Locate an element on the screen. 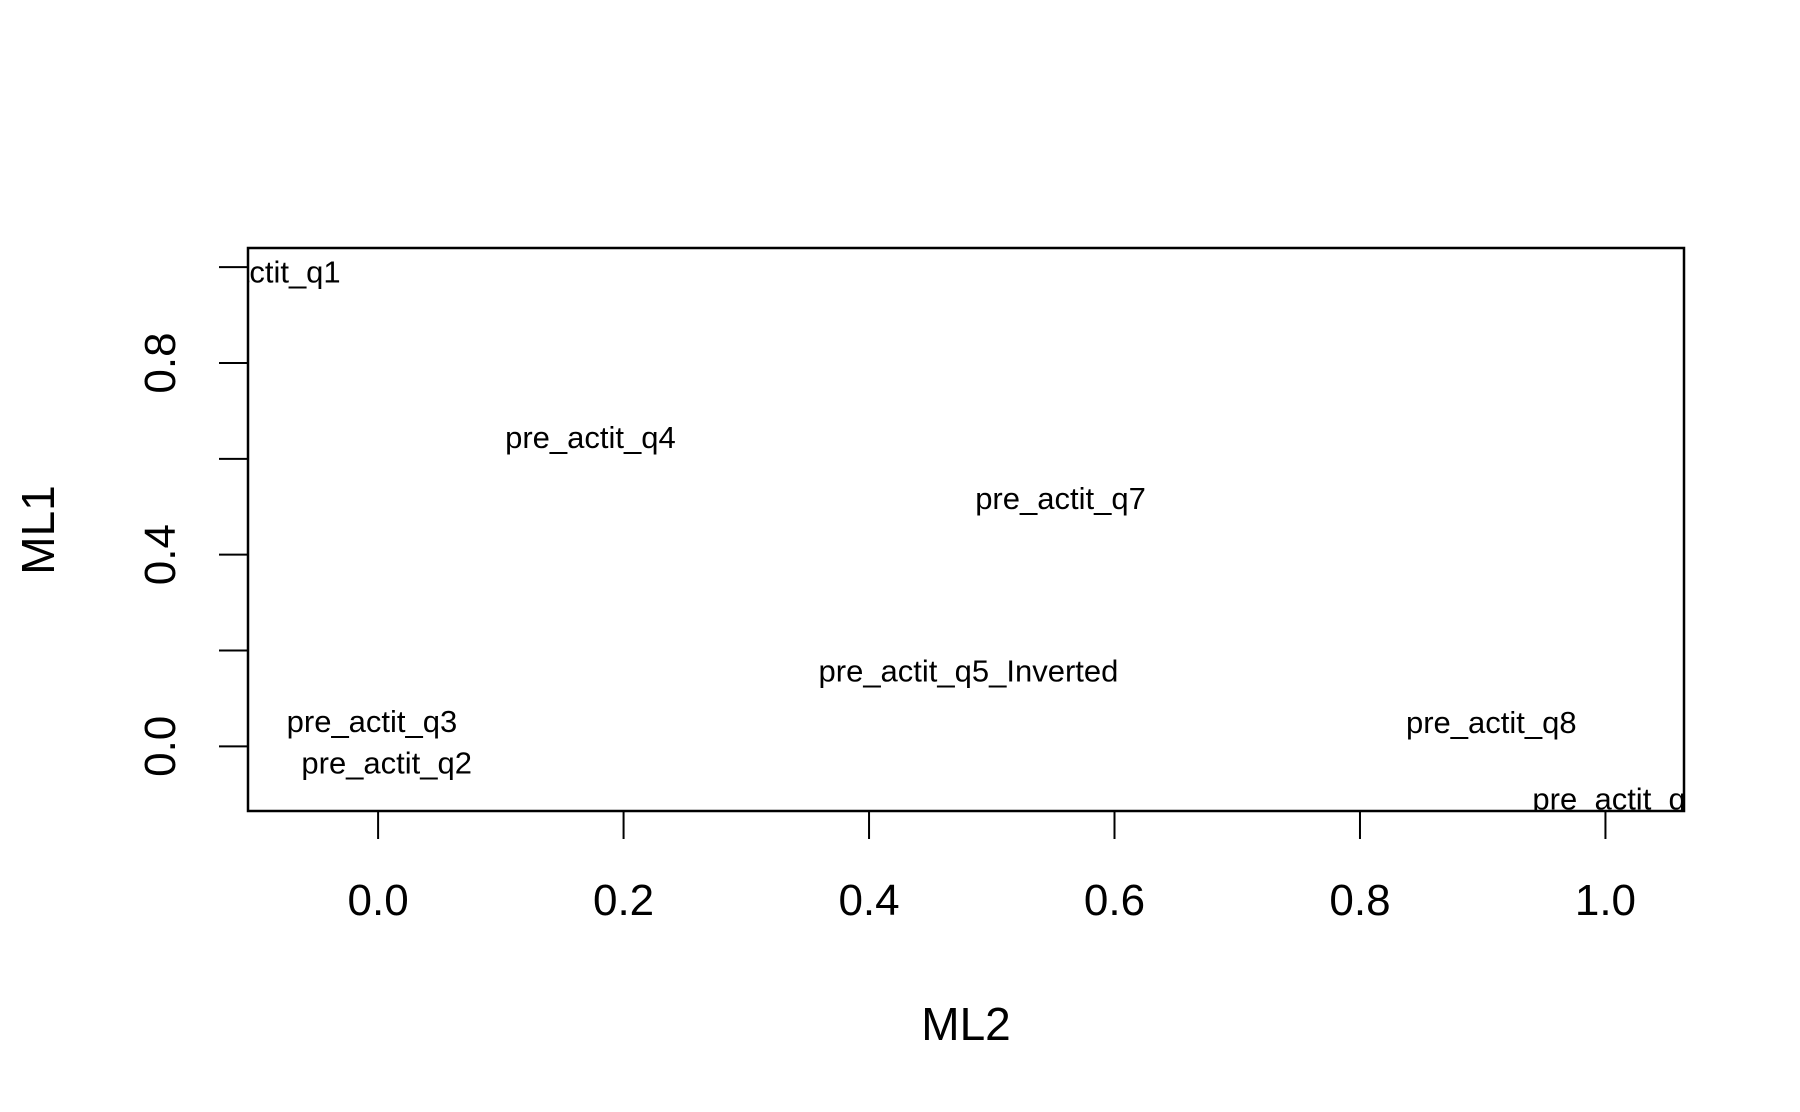 This screenshot has width=1800, height=1112. x-tick-label: 1.0 is located at coordinates (1605, 900).